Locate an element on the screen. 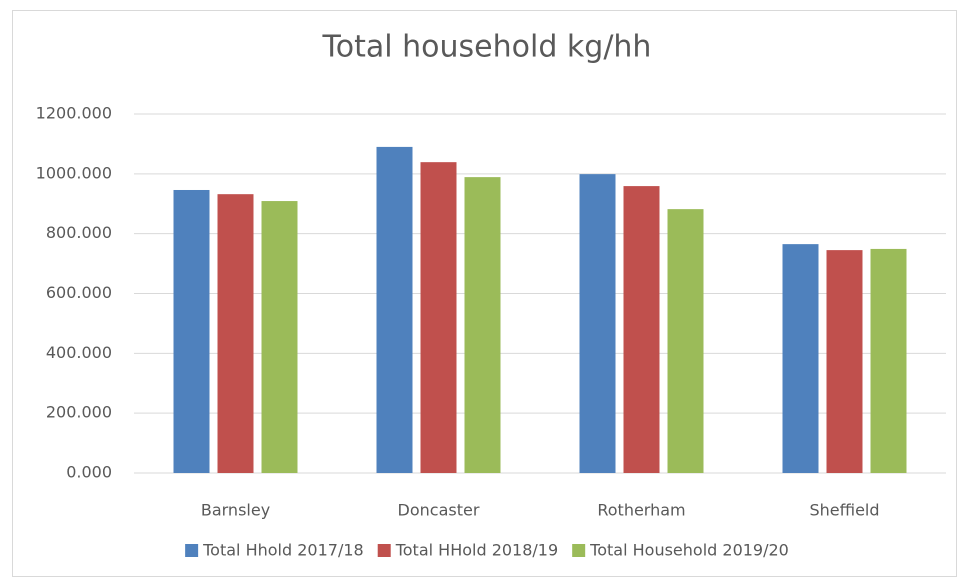 The image size is (958, 577). y-tick-label: 0.000 is located at coordinates (89, 472).